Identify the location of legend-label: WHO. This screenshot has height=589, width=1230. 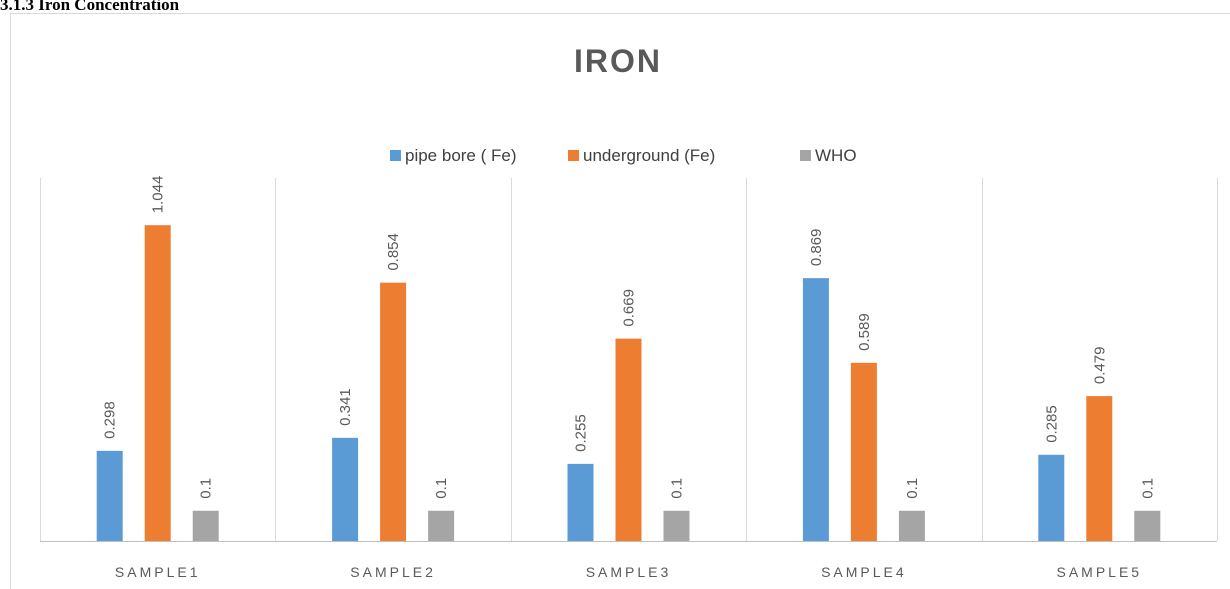
(836, 155).